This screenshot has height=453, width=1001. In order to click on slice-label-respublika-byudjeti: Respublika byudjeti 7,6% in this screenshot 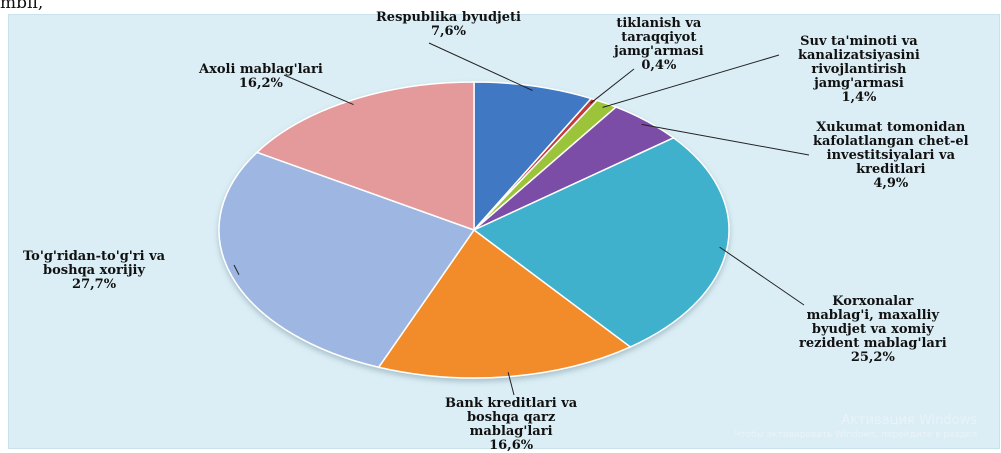, I will do `click(448, 24)`.